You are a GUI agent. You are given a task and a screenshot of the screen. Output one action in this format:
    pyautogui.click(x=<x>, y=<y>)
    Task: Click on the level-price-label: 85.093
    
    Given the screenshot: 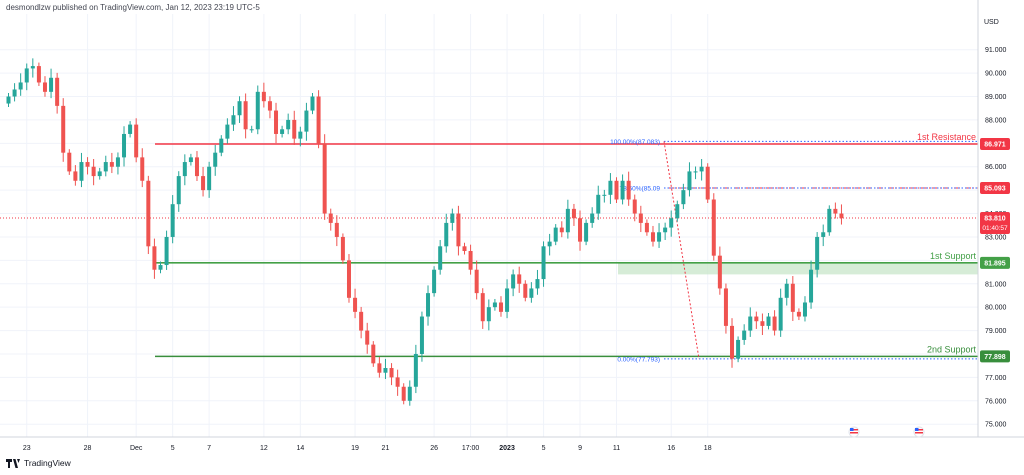 What is the action you would take?
    pyautogui.click(x=995, y=189)
    